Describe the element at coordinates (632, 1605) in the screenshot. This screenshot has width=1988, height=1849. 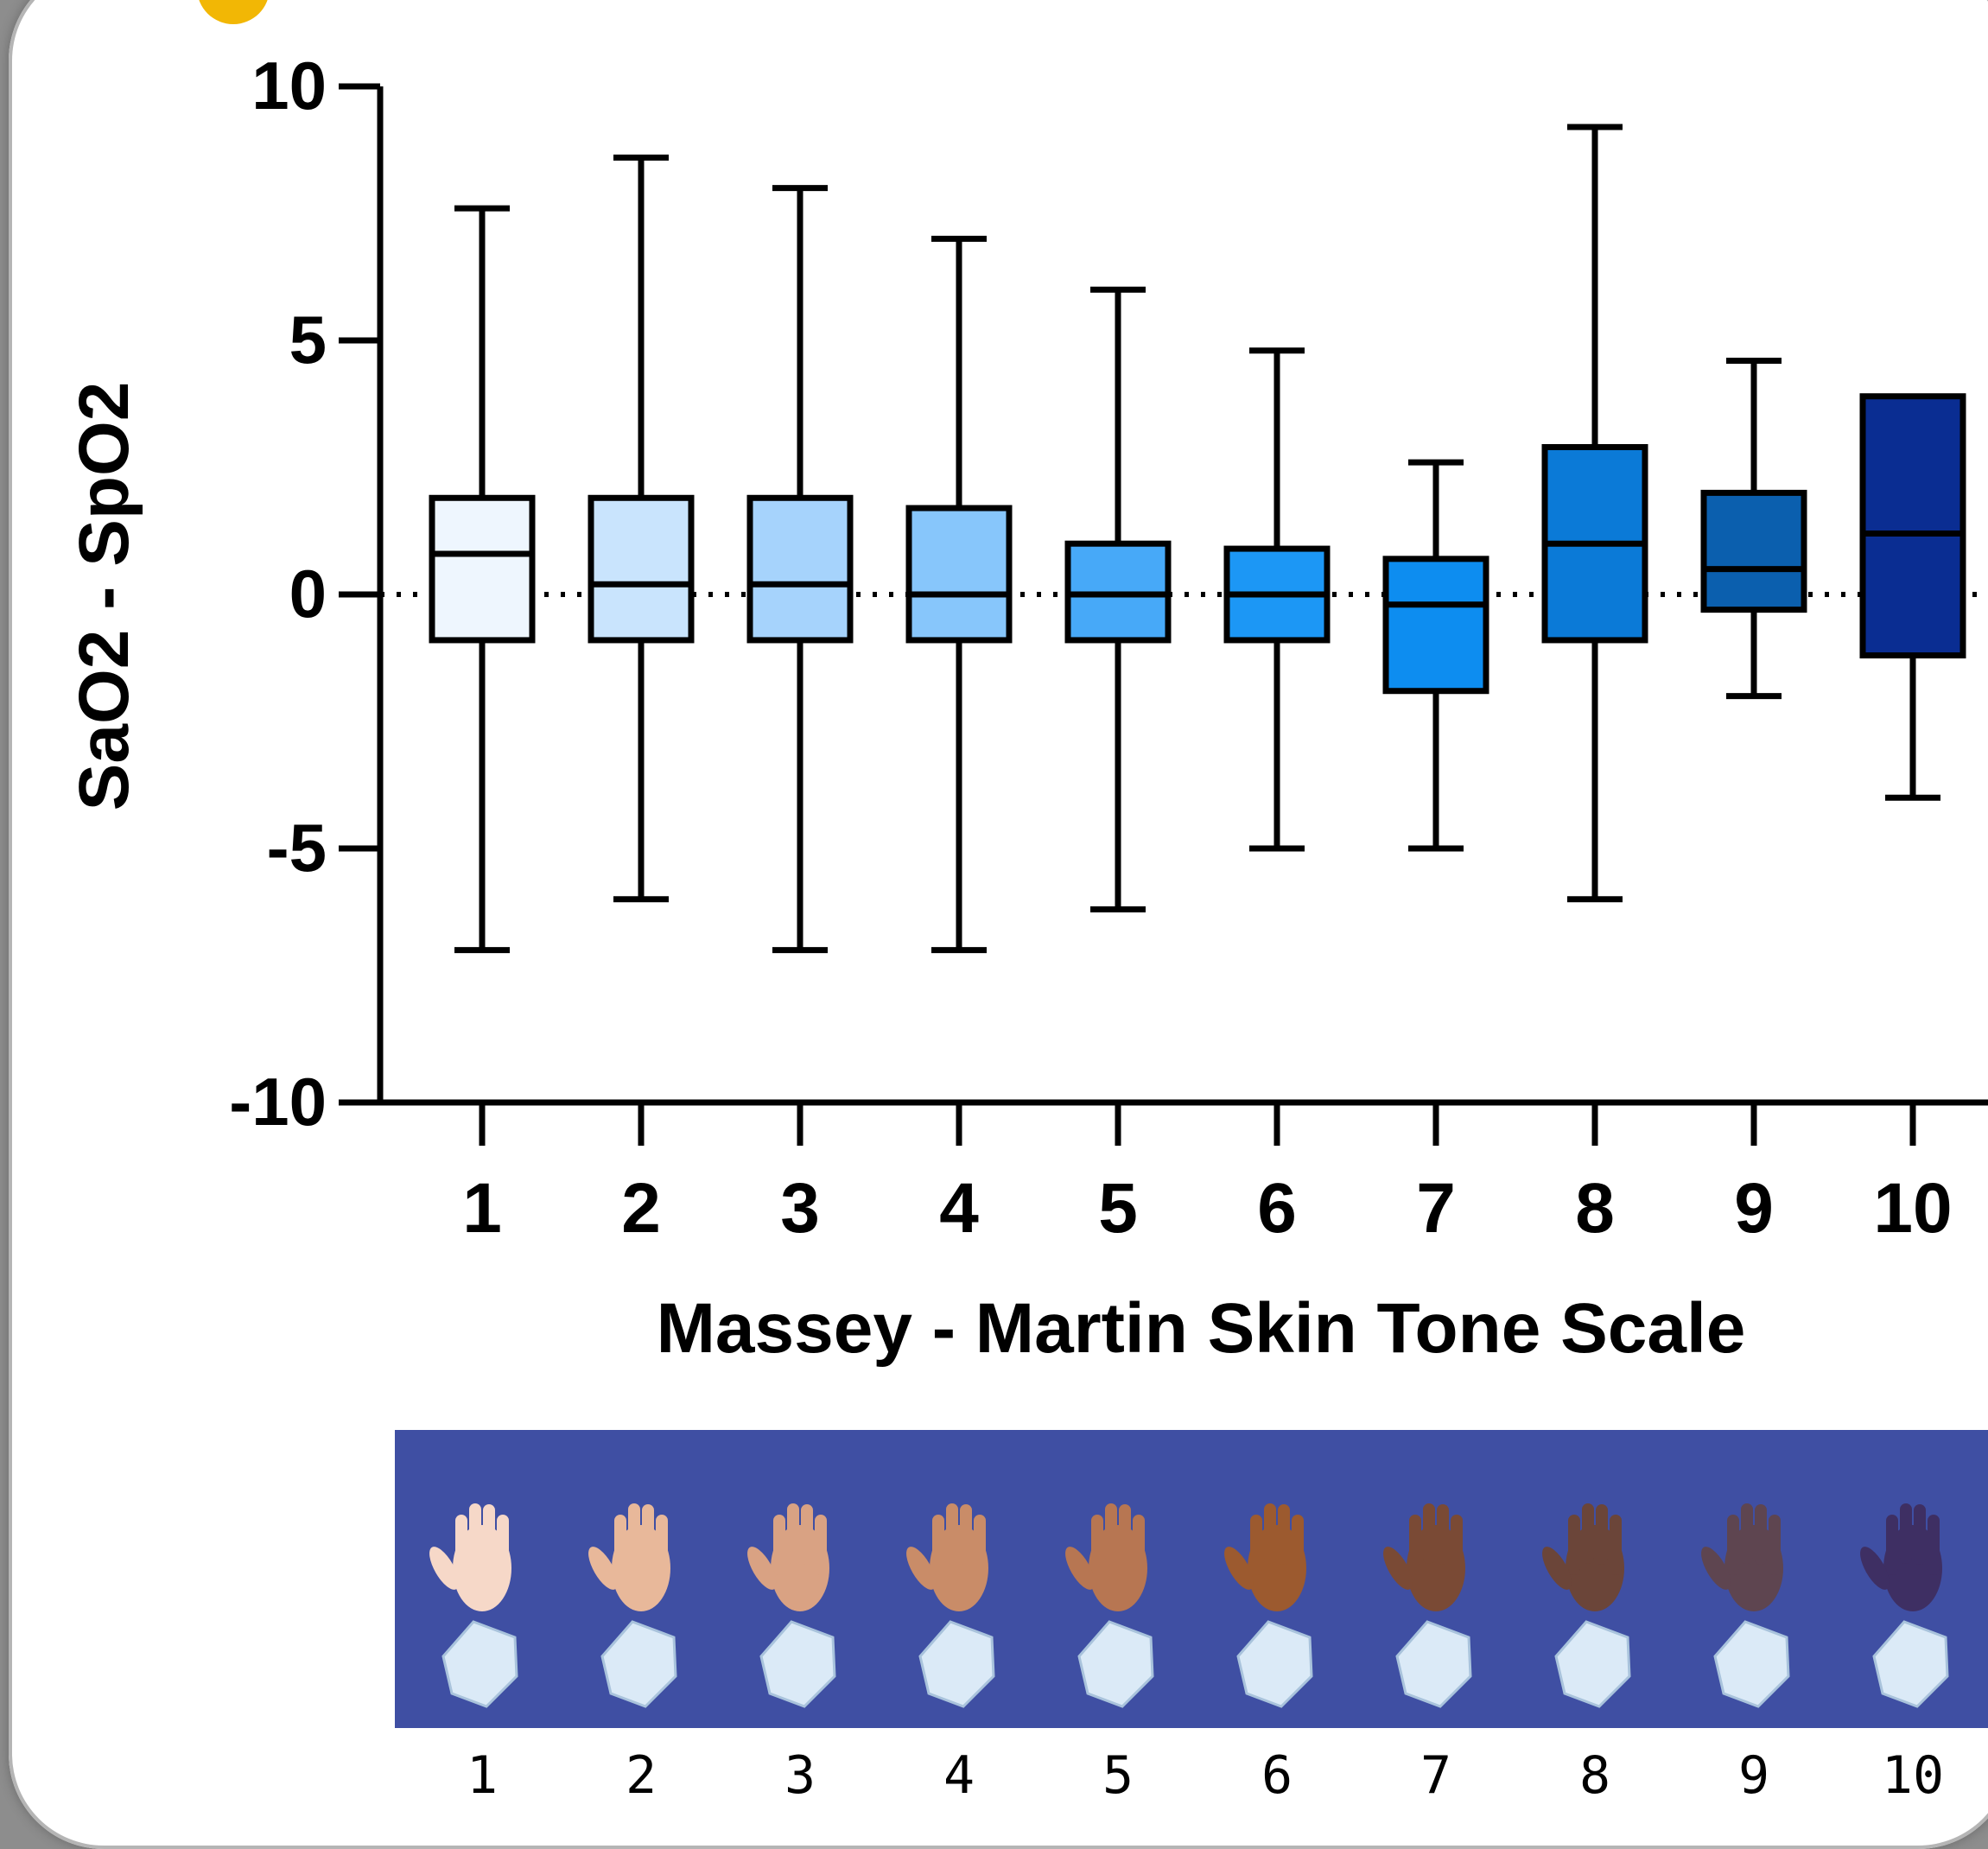
I see `hand-2-icon` at that location.